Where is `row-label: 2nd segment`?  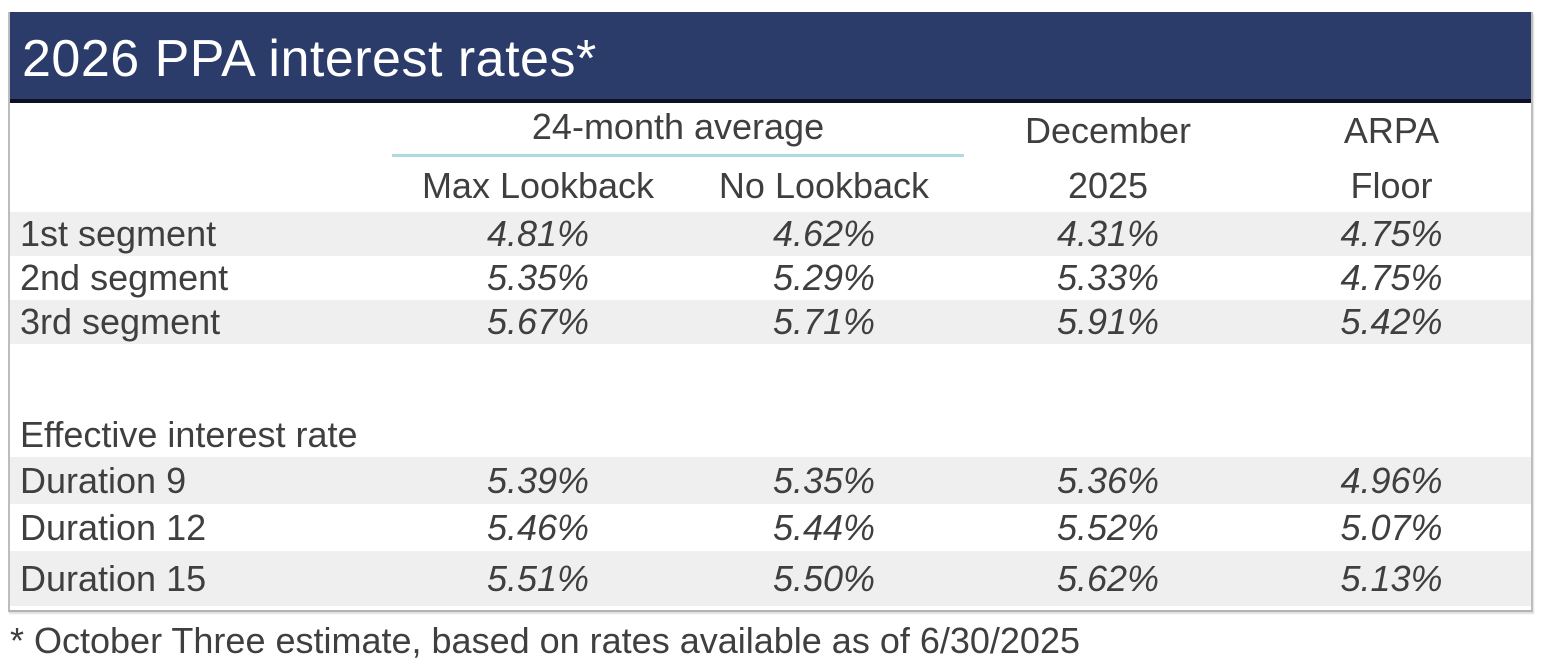 row-label: 2nd segment is located at coordinates (124, 277).